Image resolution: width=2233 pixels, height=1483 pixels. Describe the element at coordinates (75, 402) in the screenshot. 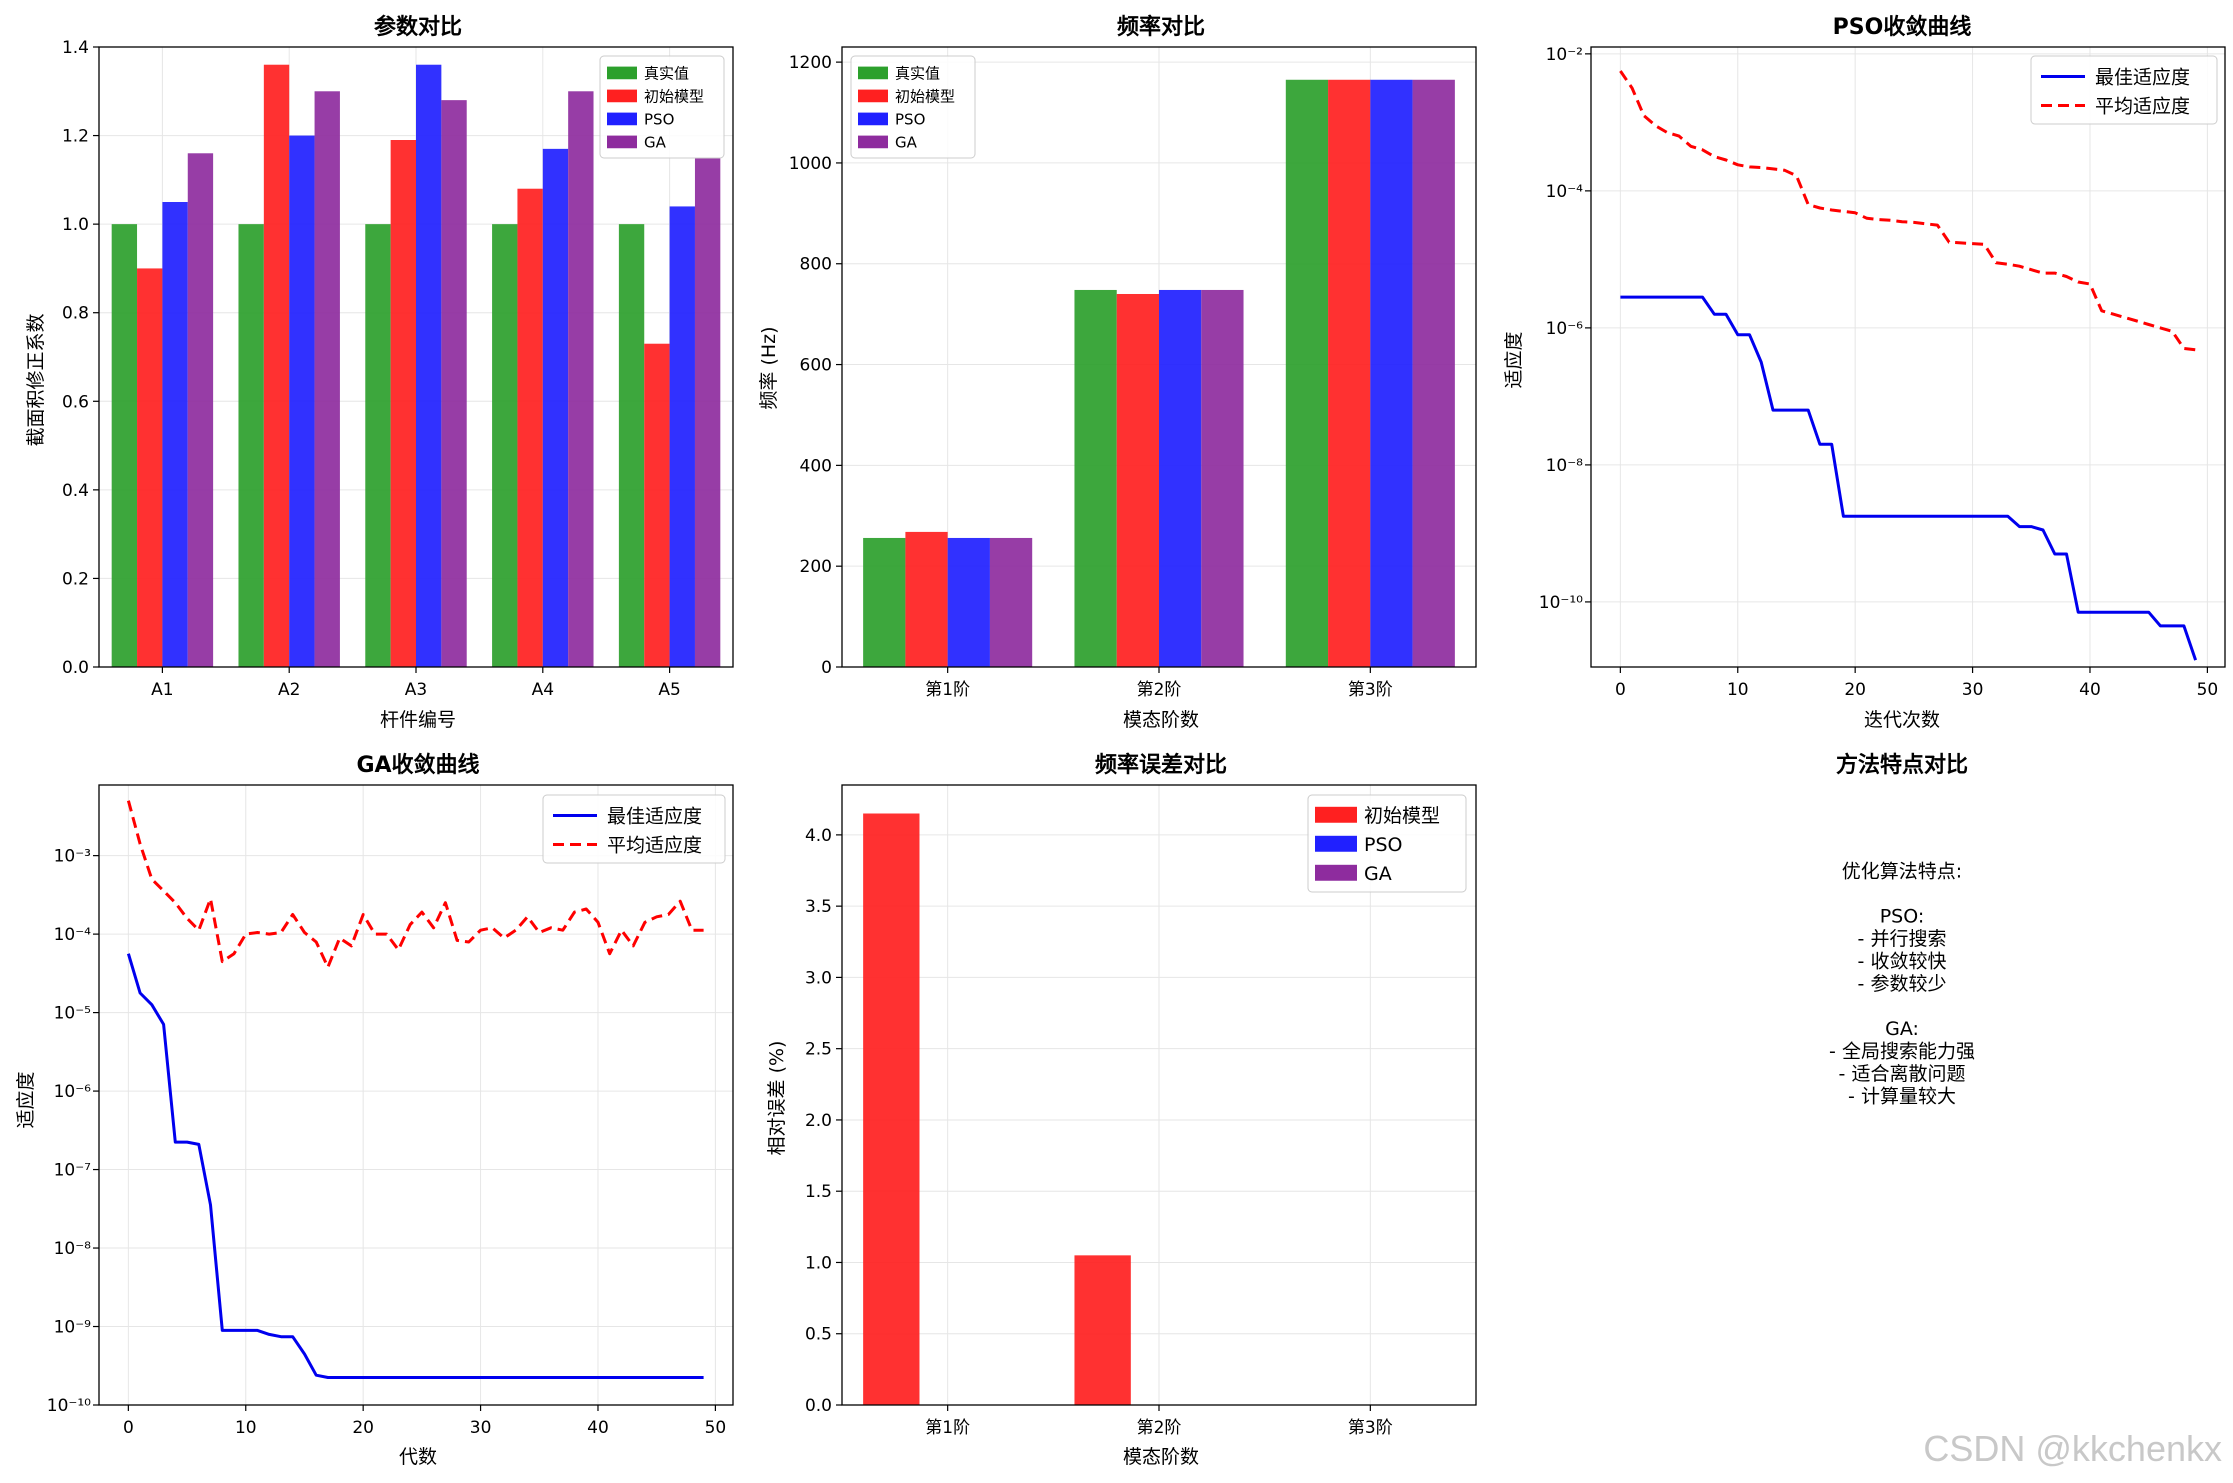

I see `y-tick-label: 0.6` at that location.